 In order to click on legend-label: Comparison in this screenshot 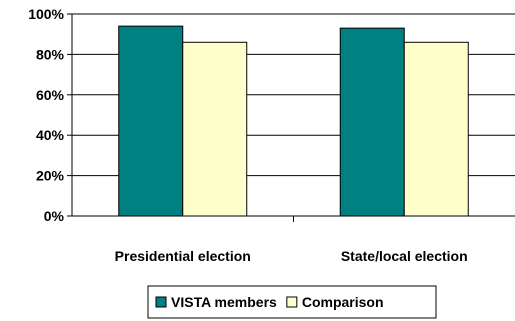, I will do `click(343, 302)`.